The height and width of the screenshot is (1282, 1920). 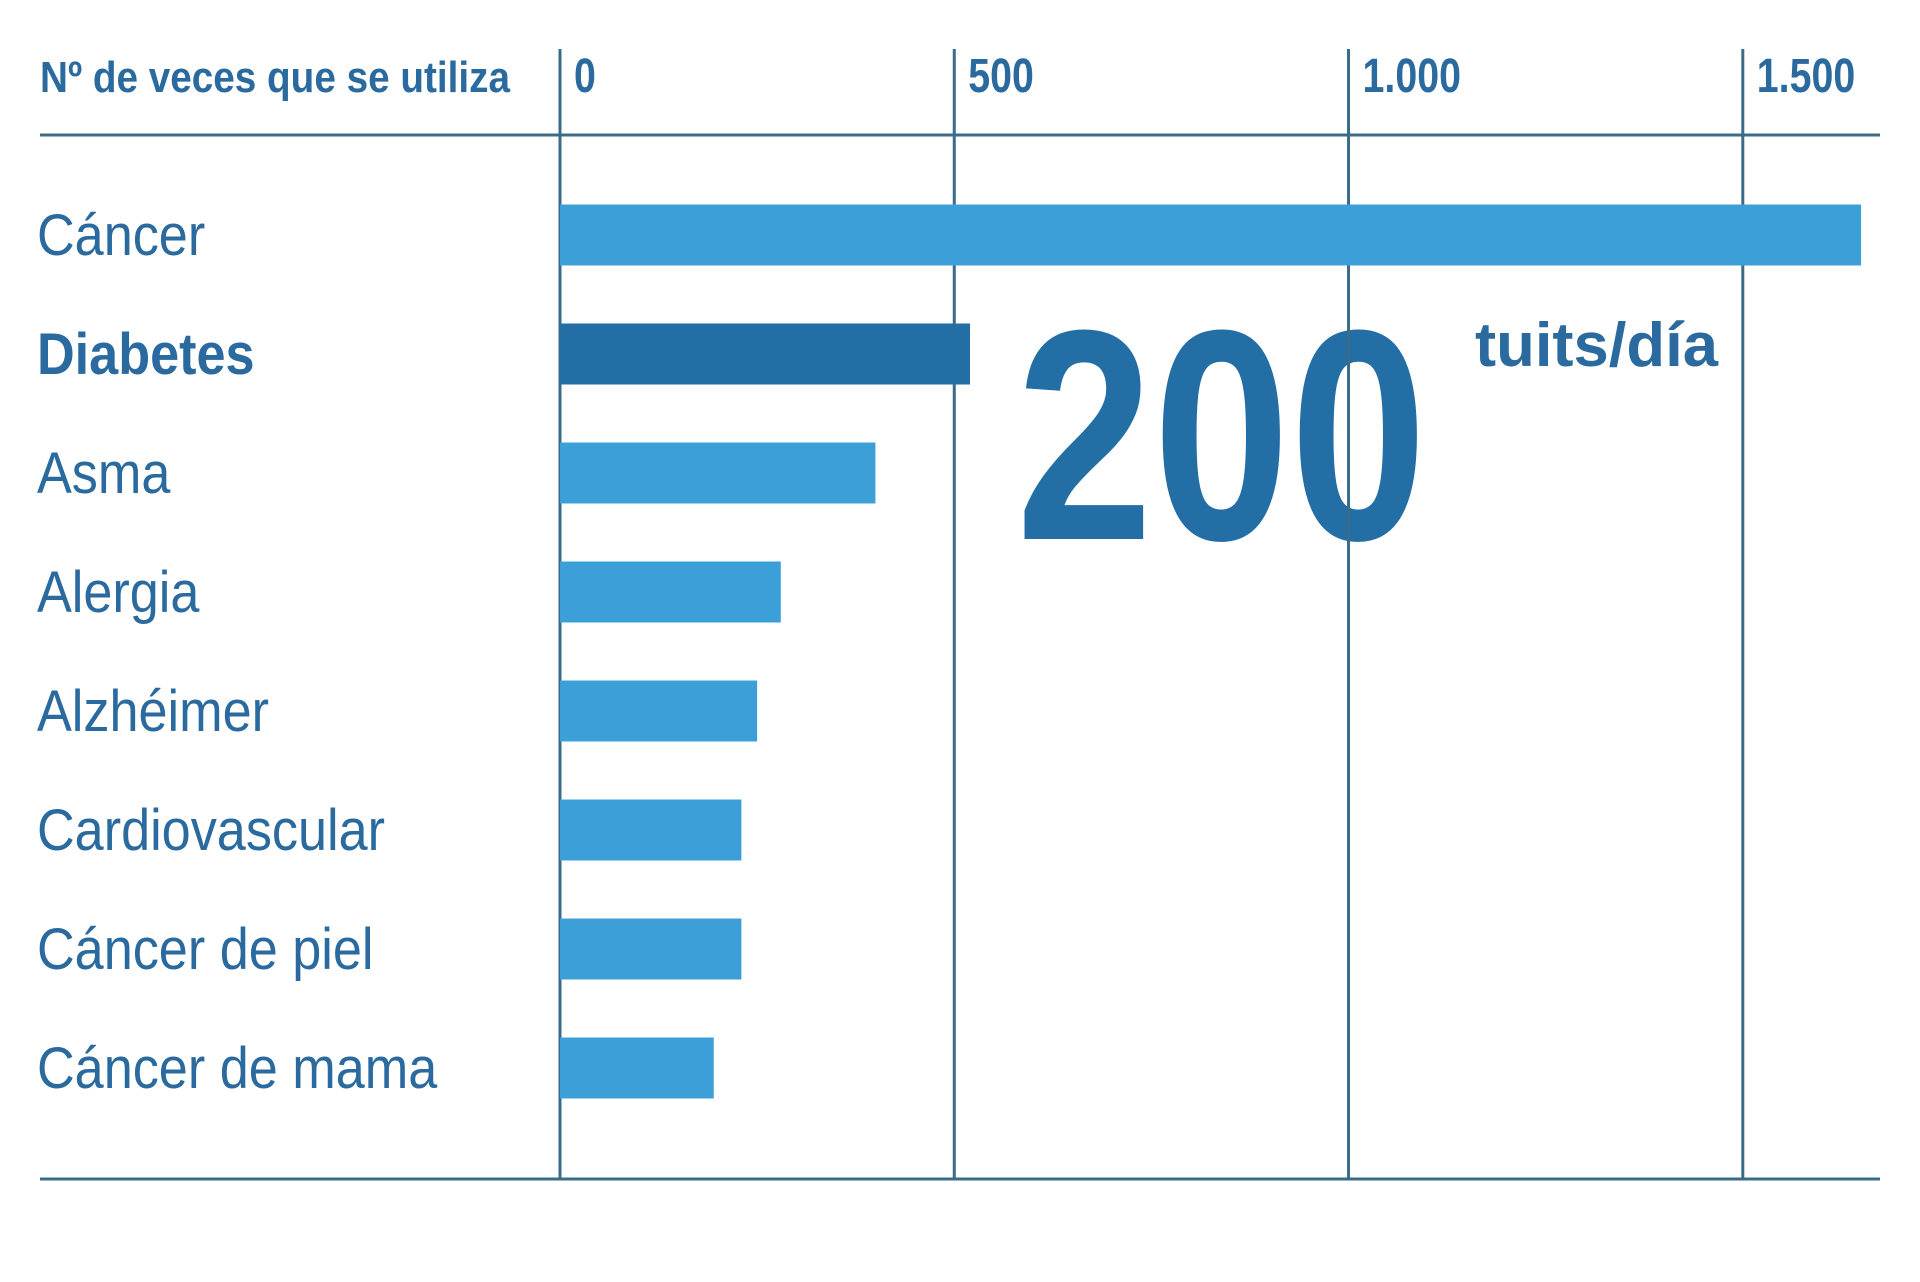 I want to click on annotation-unit: tuits/día, so click(x=1597, y=345).